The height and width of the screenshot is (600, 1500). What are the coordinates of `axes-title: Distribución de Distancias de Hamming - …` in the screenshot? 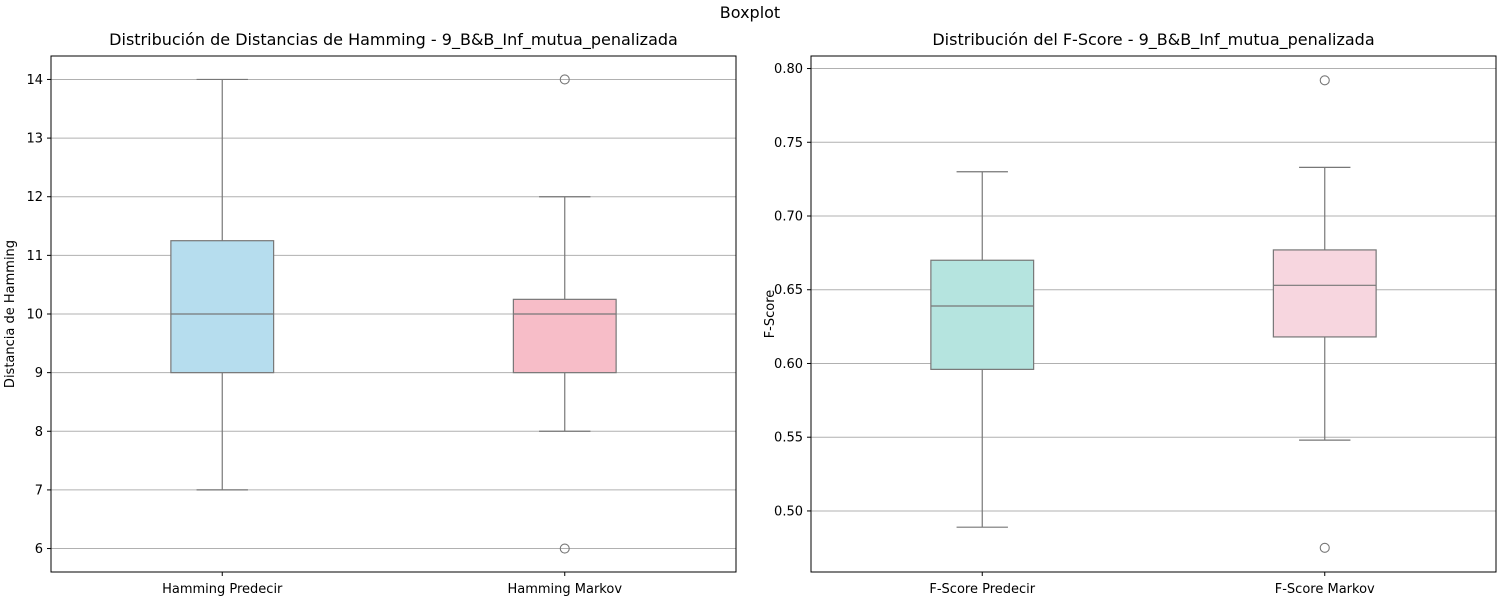 It's located at (393, 40).